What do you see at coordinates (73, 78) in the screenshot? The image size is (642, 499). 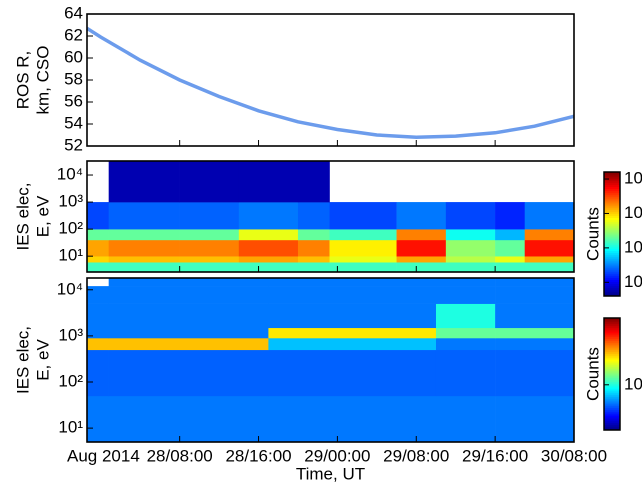 I see `y-tick-label: 58` at bounding box center [73, 78].